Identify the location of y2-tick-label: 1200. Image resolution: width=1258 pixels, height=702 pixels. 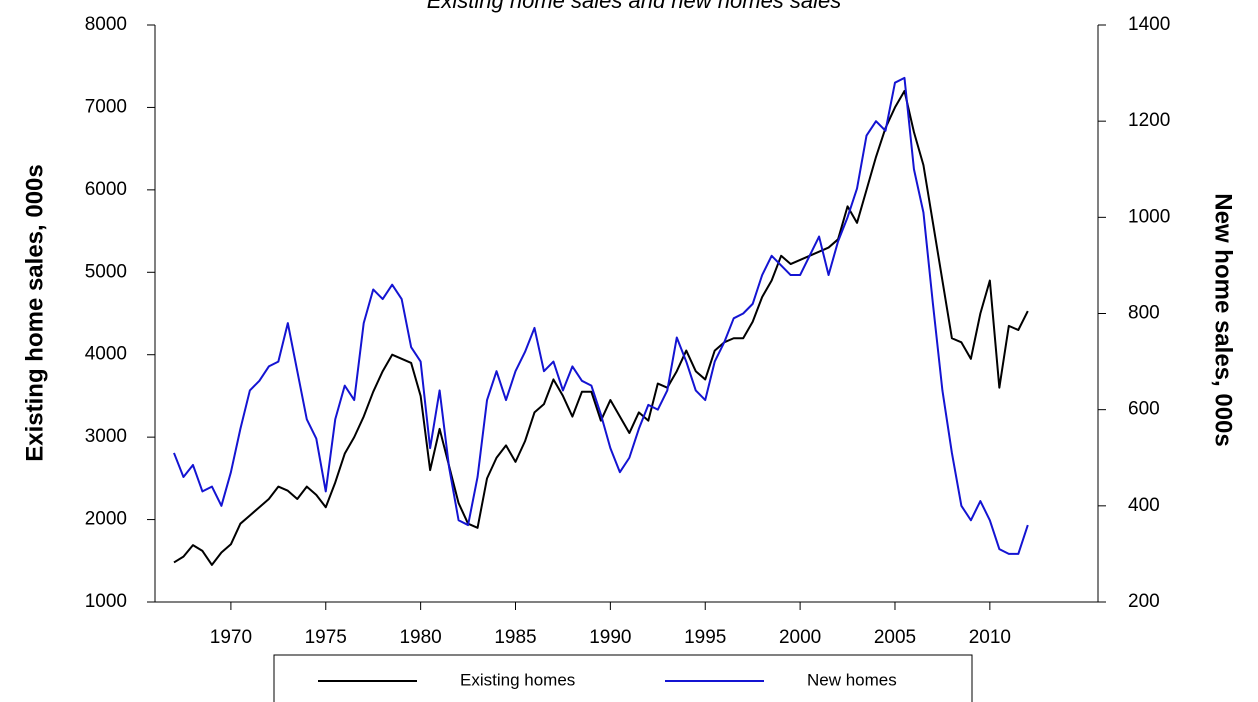
(1149, 120).